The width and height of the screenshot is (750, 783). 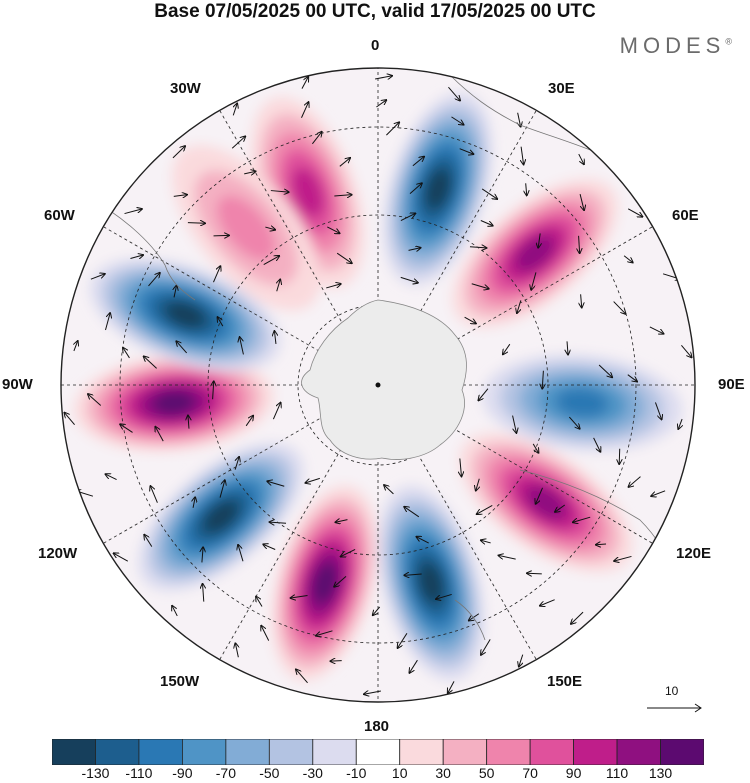 I want to click on colorbar-tick-label: 130, so click(x=660, y=773).